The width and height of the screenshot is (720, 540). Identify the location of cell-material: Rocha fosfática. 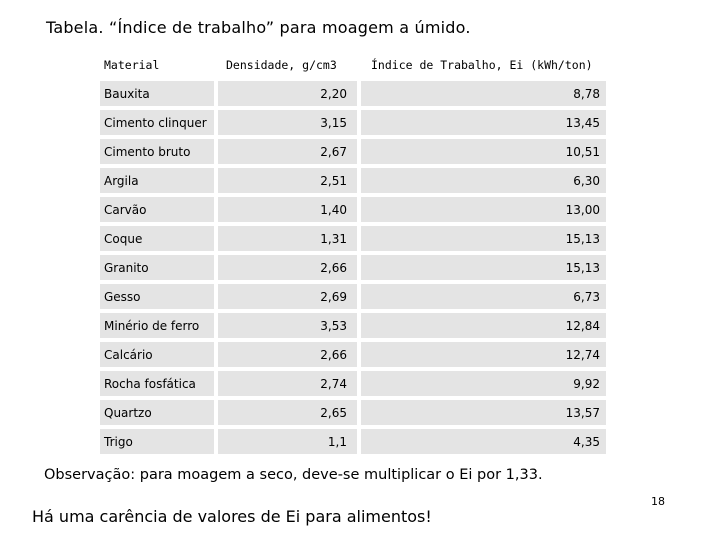
(159, 383).